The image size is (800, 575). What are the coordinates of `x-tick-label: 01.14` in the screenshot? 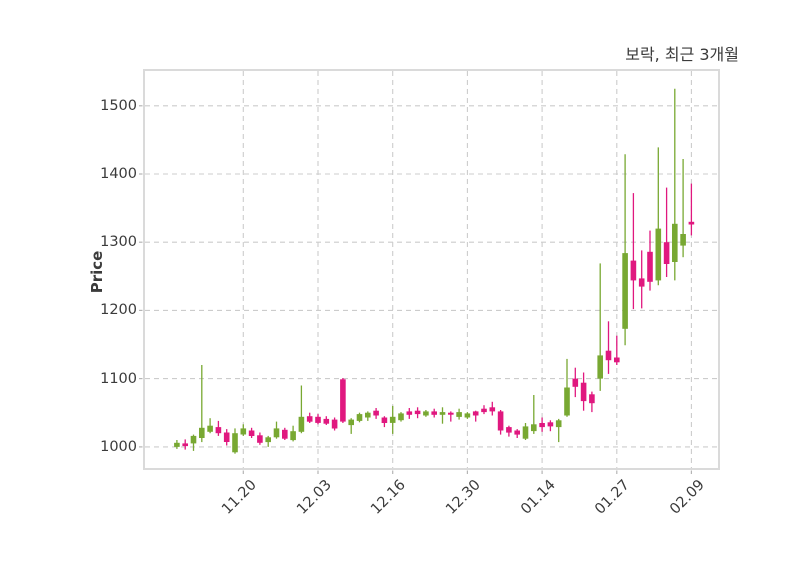 It's located at (538, 497).